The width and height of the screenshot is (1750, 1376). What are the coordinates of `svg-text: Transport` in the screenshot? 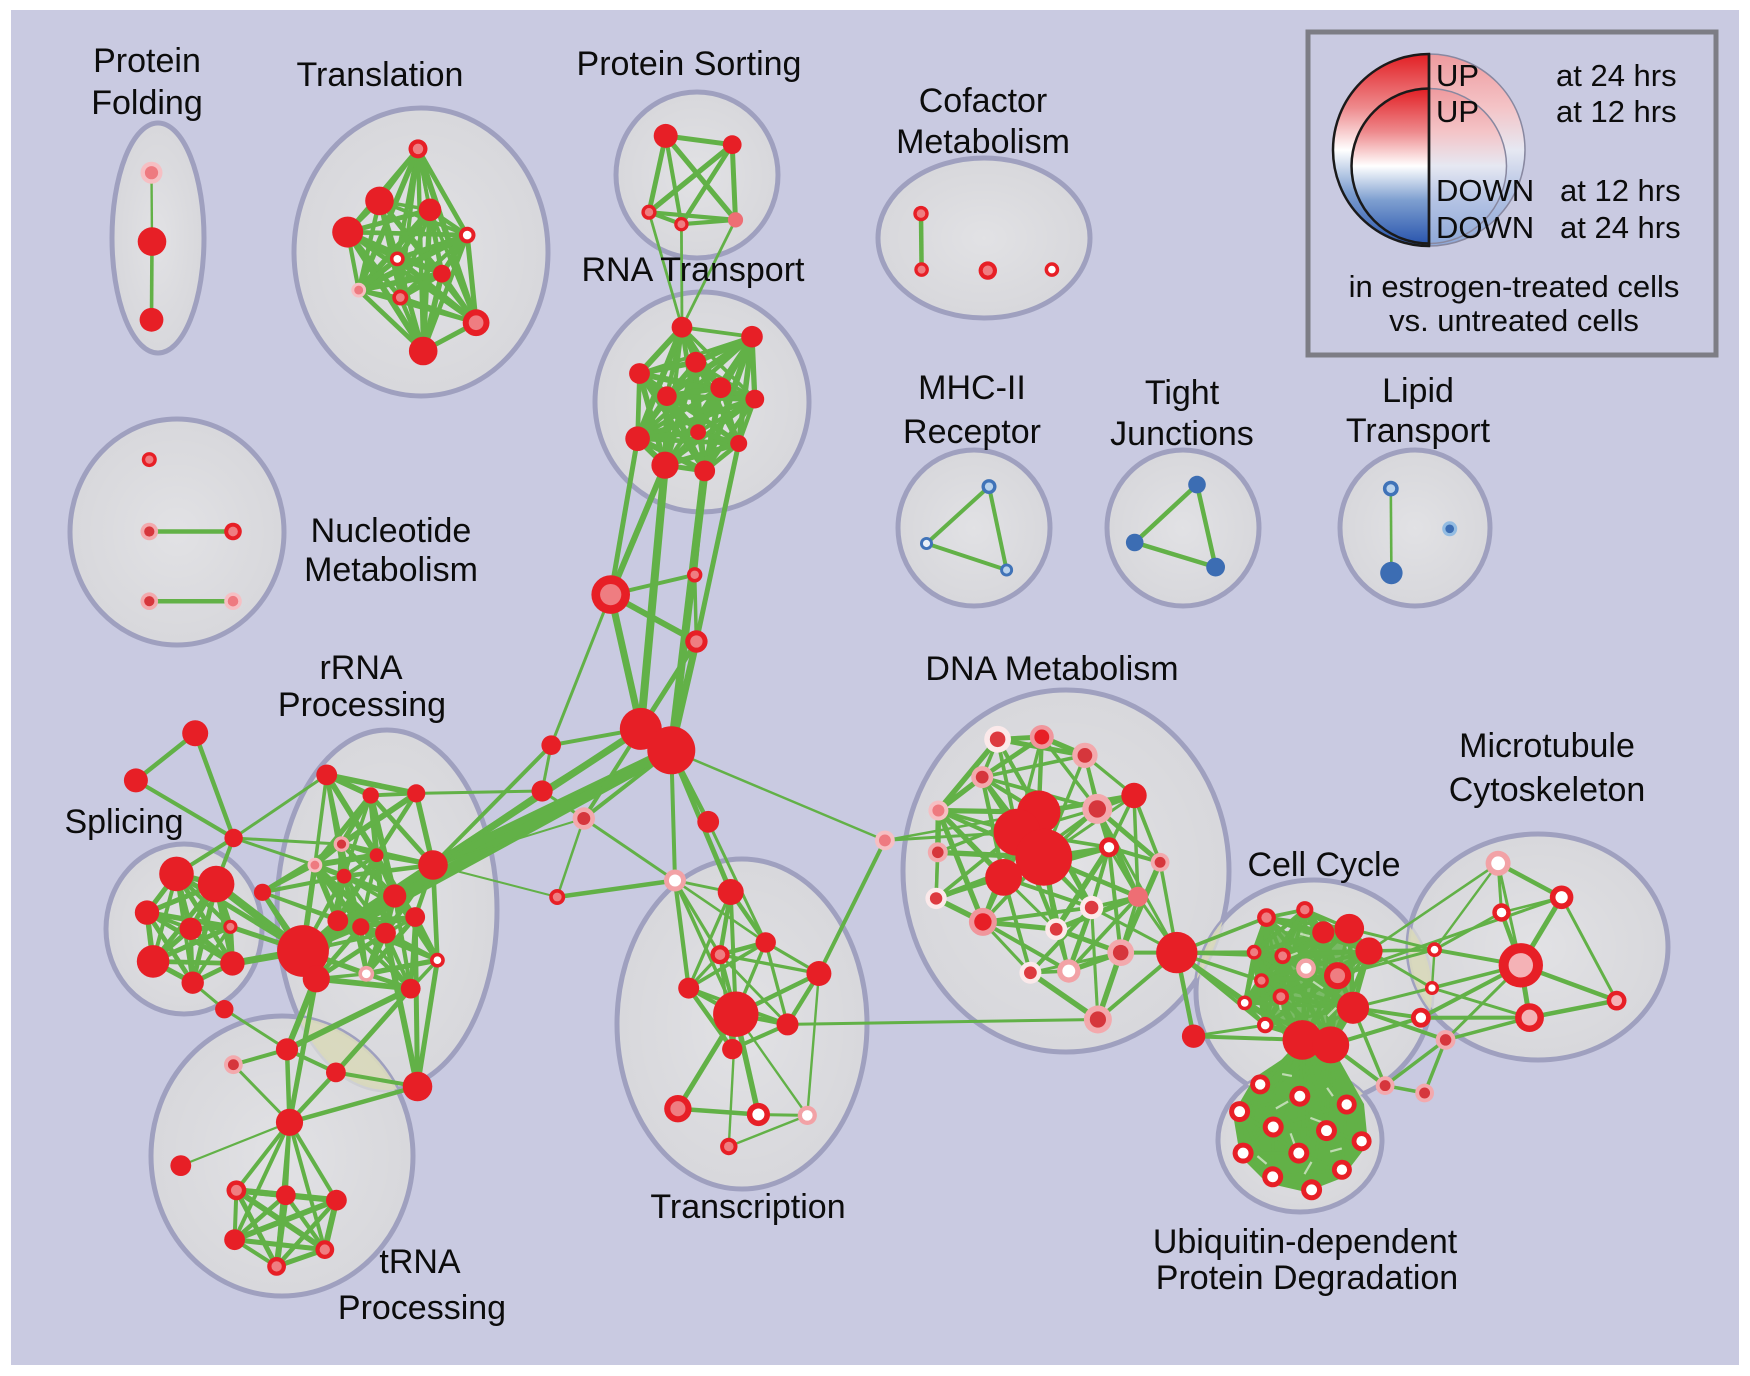 It's located at (1418, 431).